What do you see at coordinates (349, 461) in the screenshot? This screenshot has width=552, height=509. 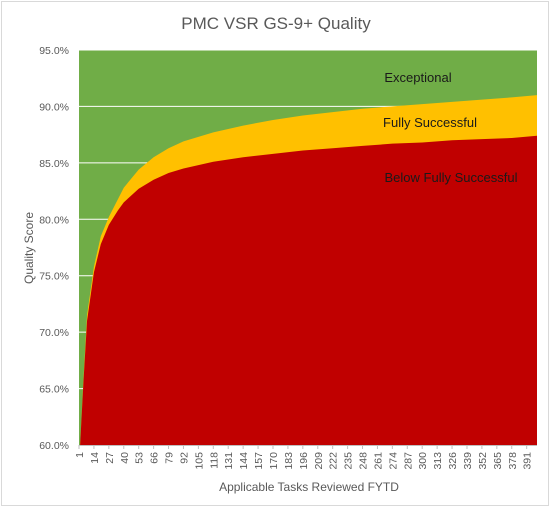 I see `x-tick-label: 235` at bounding box center [349, 461].